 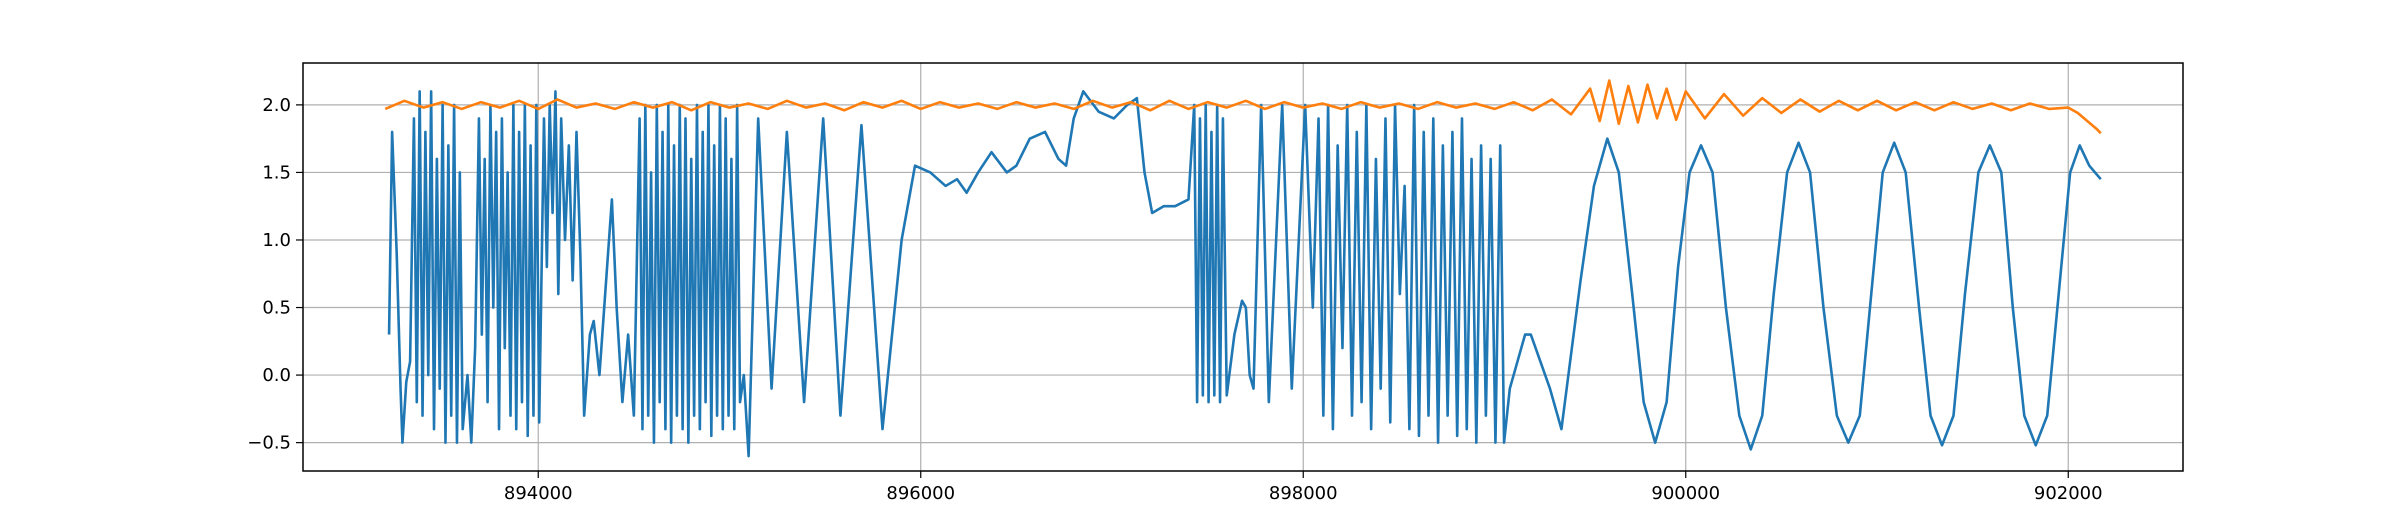 I want to click on data-line, so click(x=1243, y=107).